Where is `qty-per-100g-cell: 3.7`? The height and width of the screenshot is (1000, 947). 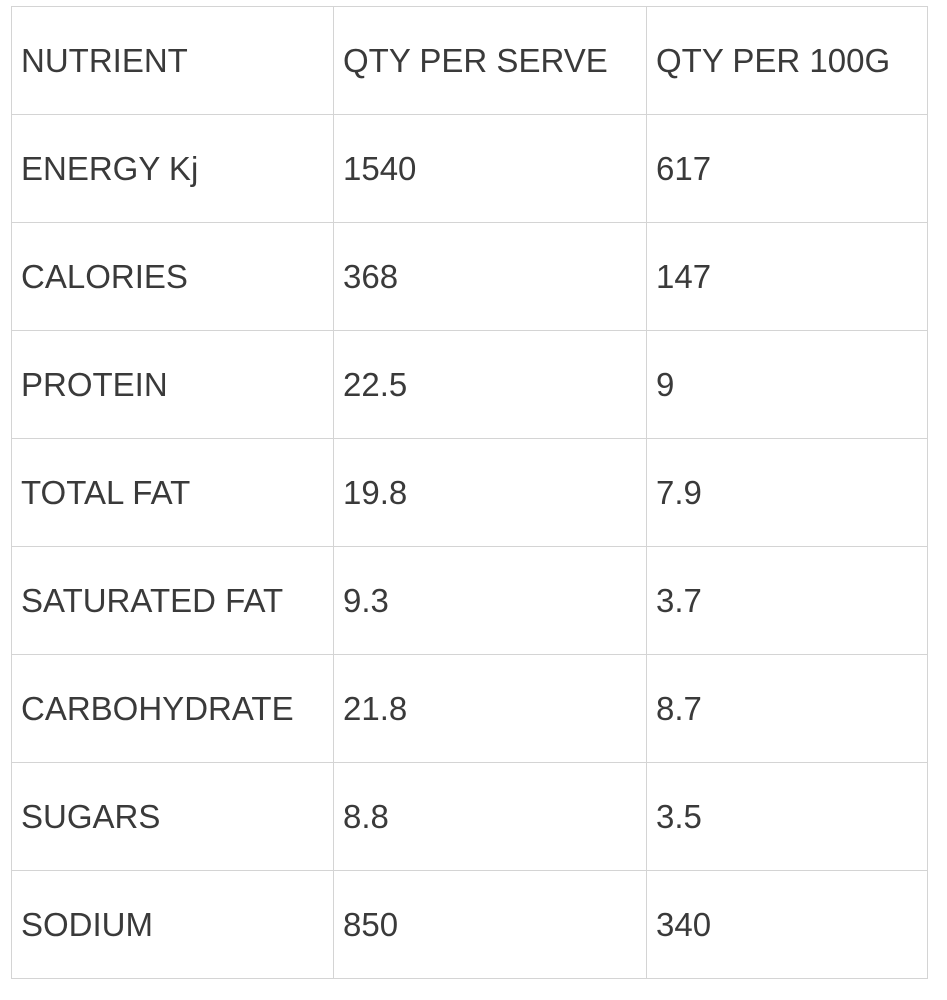 qty-per-100g-cell: 3.7 is located at coordinates (787, 600).